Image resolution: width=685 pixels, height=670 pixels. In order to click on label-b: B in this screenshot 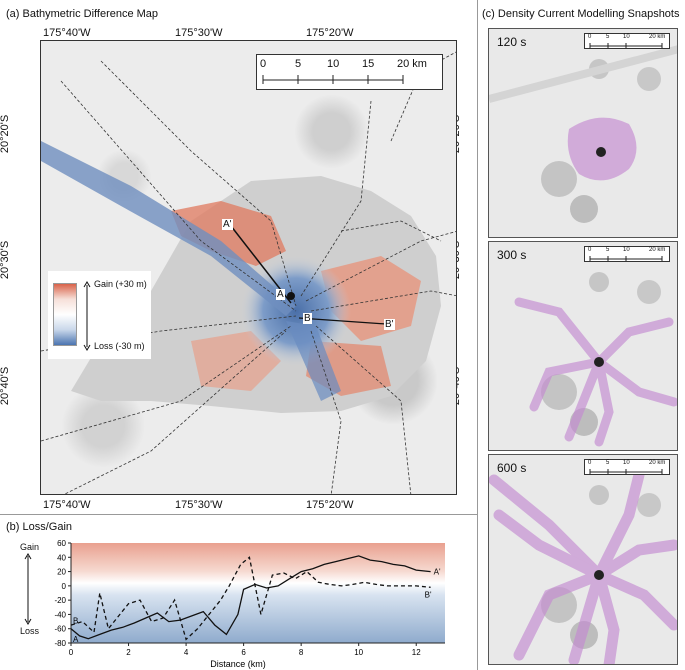, I will do `click(307, 318)`.